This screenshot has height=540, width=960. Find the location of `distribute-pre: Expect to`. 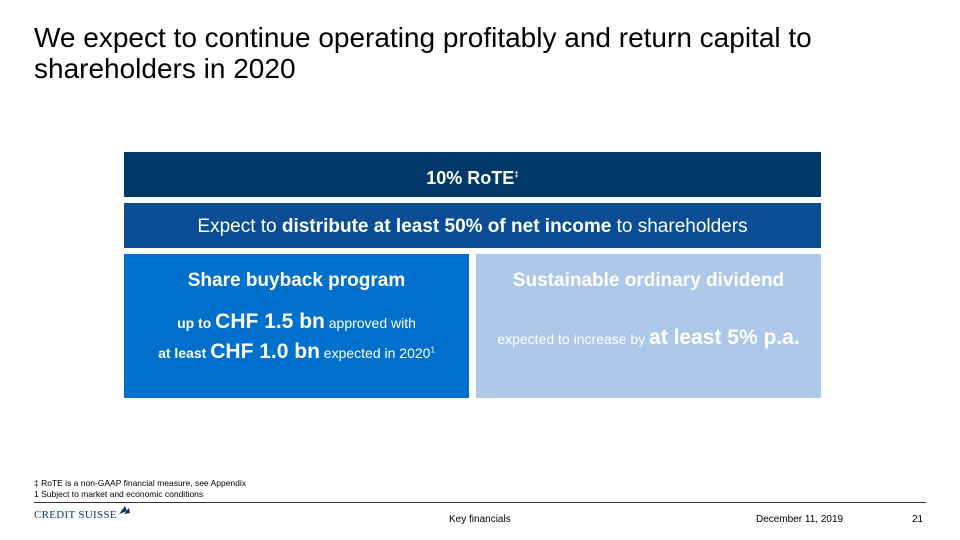

distribute-pre: Expect to is located at coordinates (239, 226).